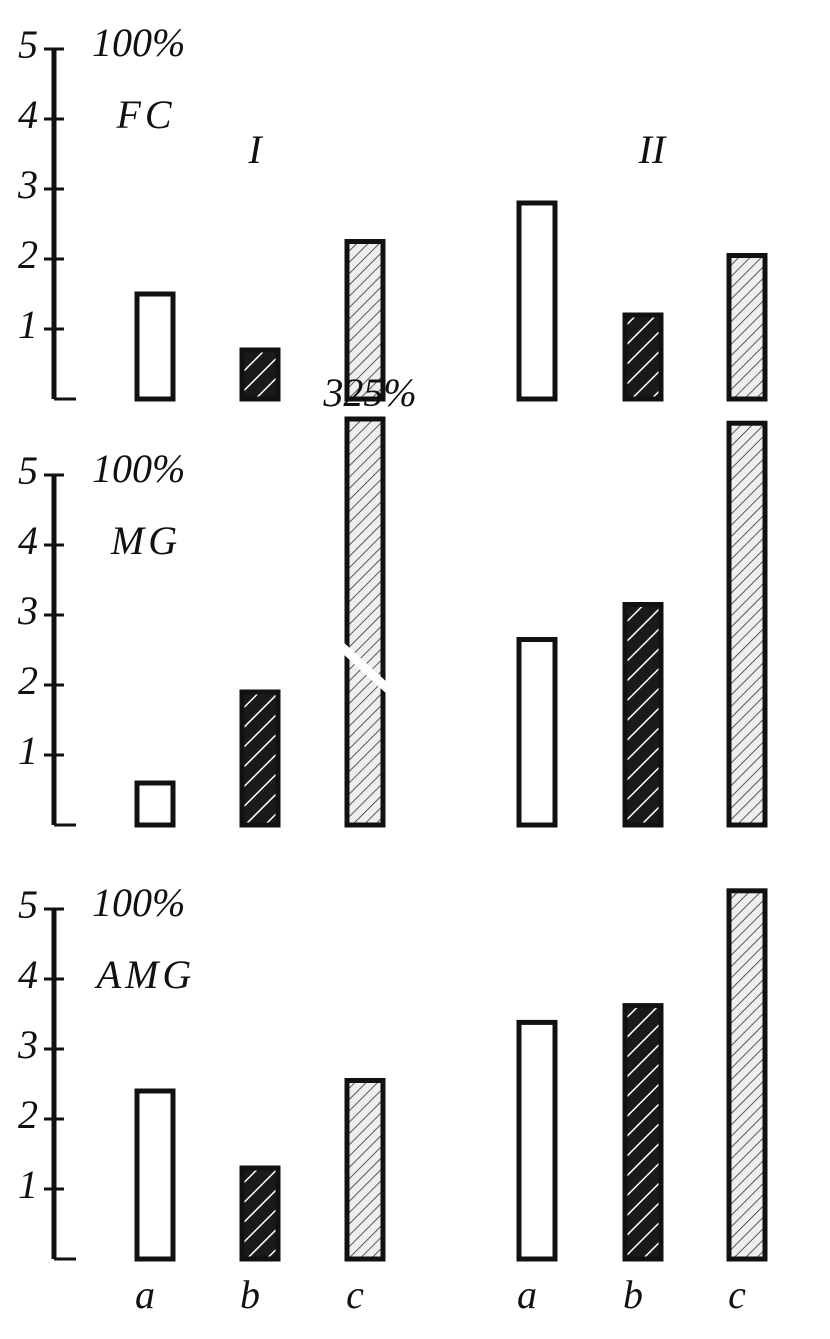 The width and height of the screenshot is (830, 1339). What do you see at coordinates (145, 974) in the screenshot?
I see `panel-label: AMG` at bounding box center [145, 974].